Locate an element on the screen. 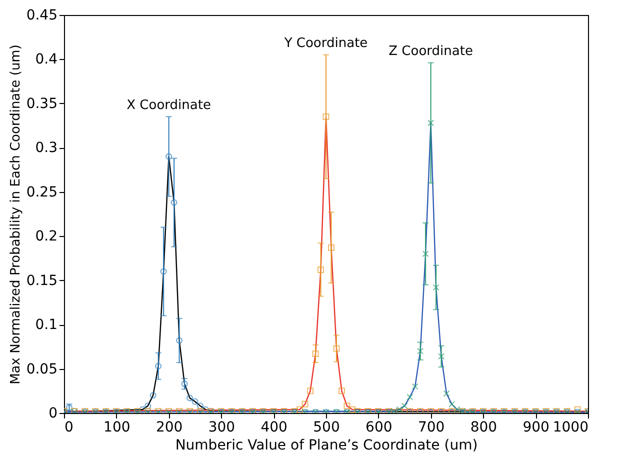 This screenshot has height=458, width=619. y-tick-label: 0.3 is located at coordinates (46, 148).